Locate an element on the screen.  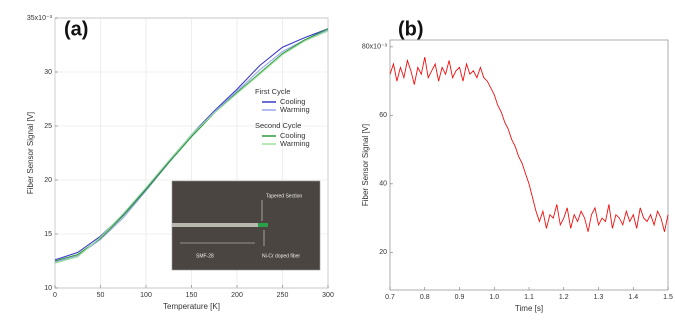
x-axis-title: Time [s] is located at coordinates (529, 308).